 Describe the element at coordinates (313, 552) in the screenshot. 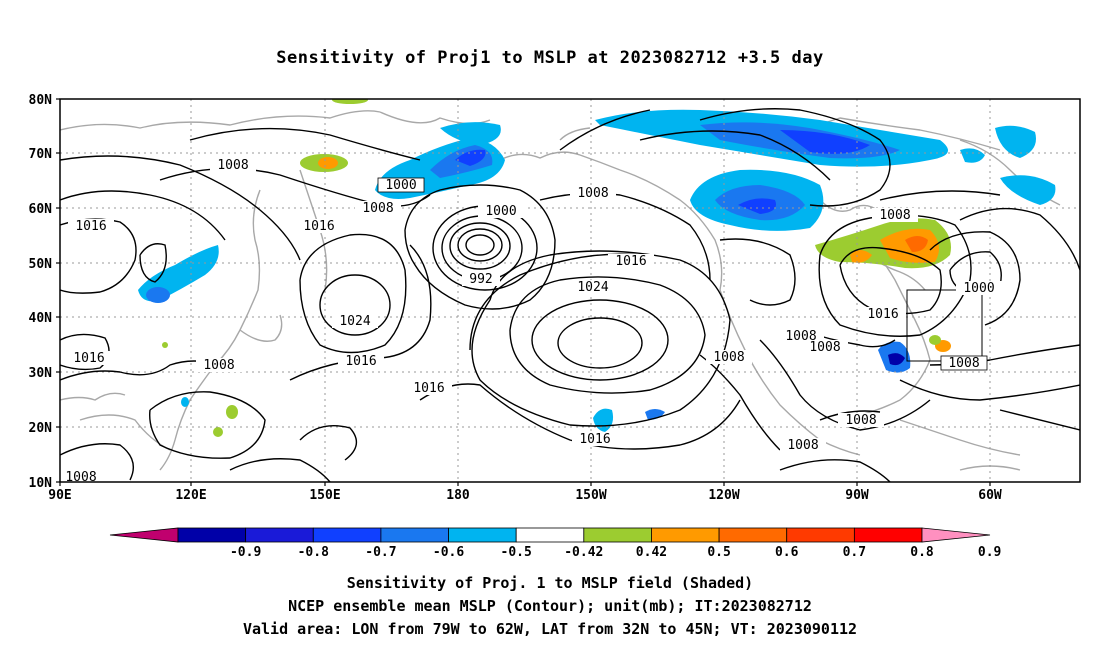

I see `colorbar-label: -0.8` at that location.